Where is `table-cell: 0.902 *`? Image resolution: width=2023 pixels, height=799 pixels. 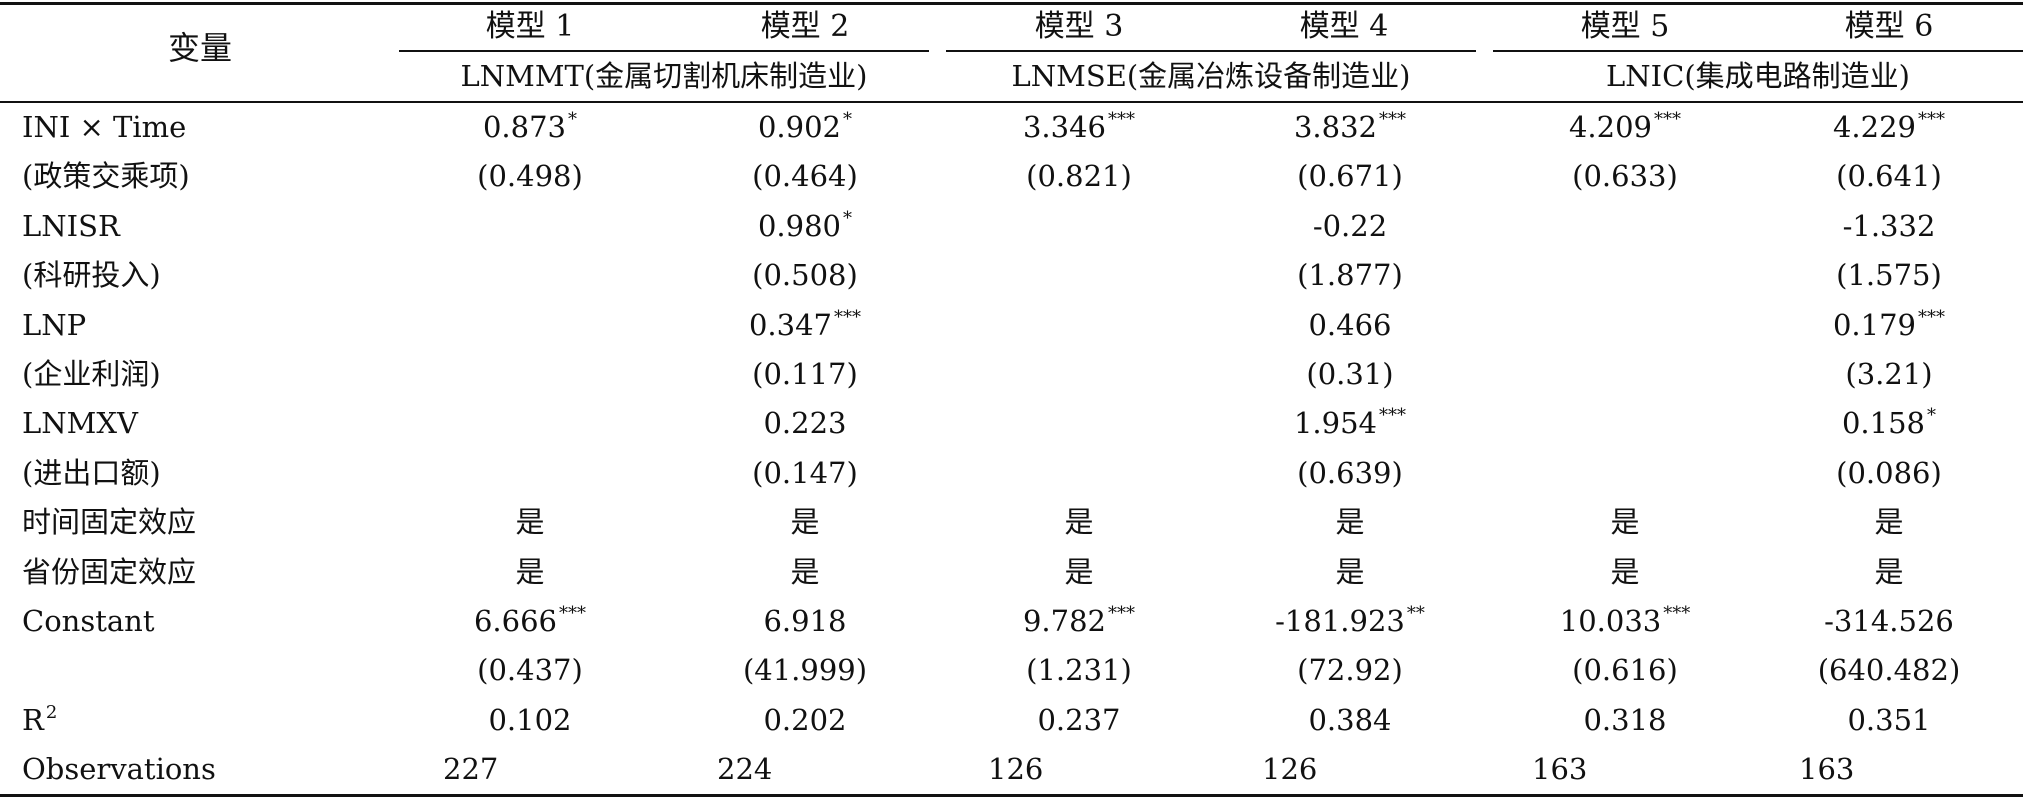 table-cell: 0.902 * is located at coordinates (805, 127).